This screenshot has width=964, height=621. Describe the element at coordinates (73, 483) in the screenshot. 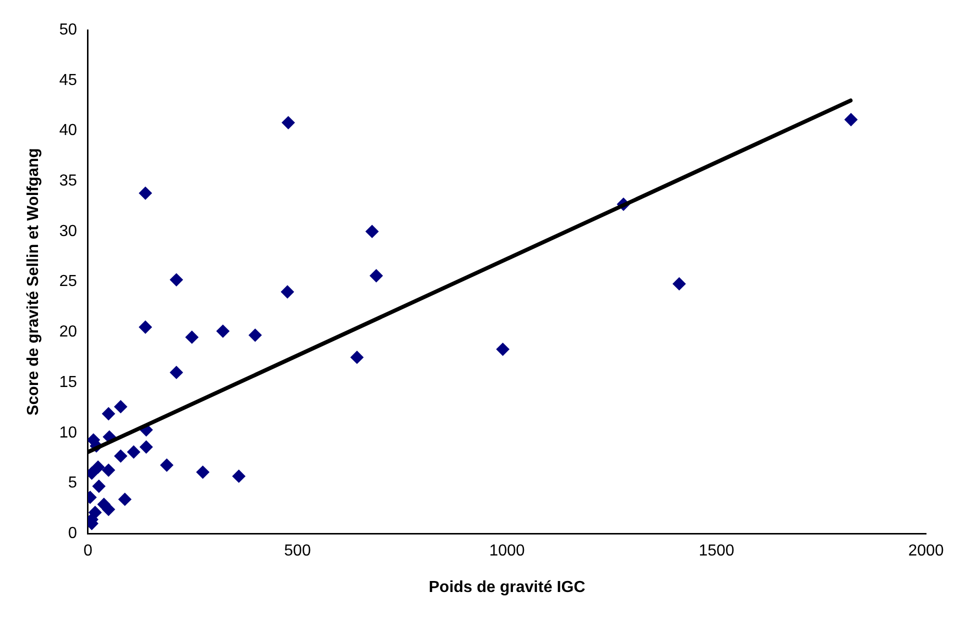

I see `y-tick-label: 5` at that location.